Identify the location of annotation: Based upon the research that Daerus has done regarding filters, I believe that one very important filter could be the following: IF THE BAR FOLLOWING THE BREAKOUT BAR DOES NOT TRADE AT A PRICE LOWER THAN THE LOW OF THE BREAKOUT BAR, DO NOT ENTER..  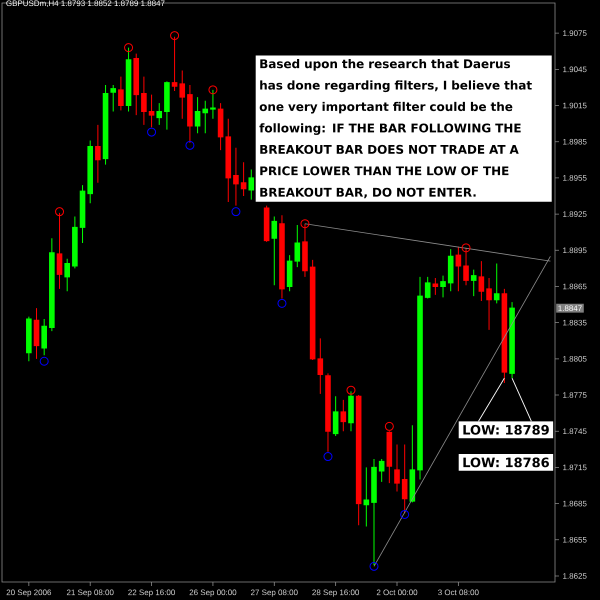
(395, 128).